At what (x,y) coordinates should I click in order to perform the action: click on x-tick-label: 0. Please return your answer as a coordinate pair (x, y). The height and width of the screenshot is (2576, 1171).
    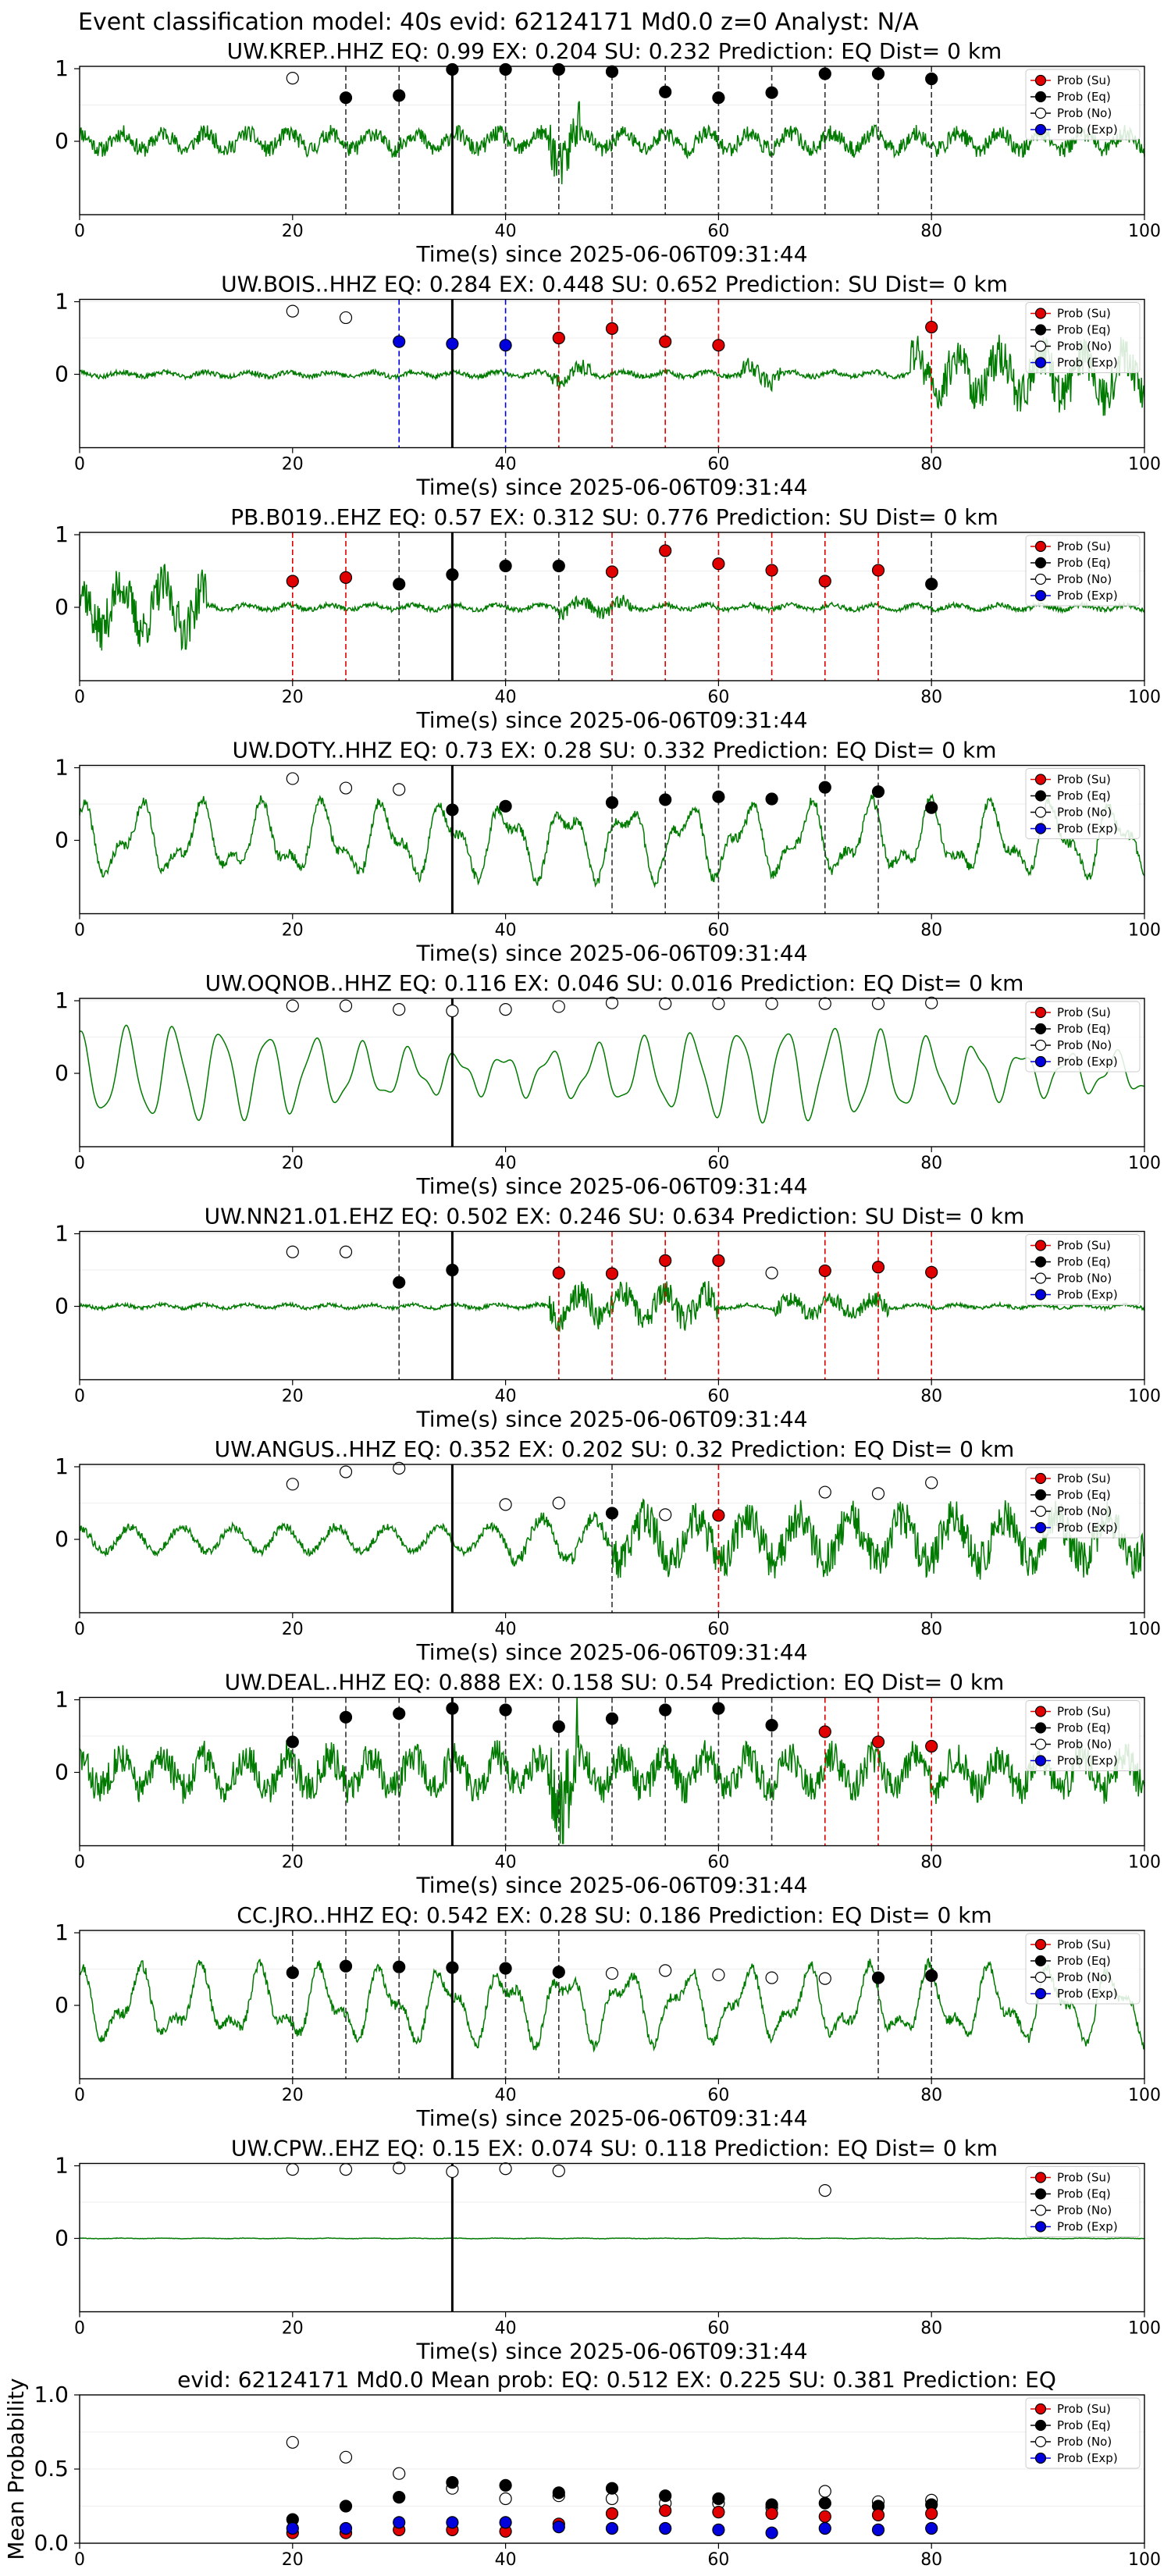
    Looking at the image, I should click on (79, 2095).